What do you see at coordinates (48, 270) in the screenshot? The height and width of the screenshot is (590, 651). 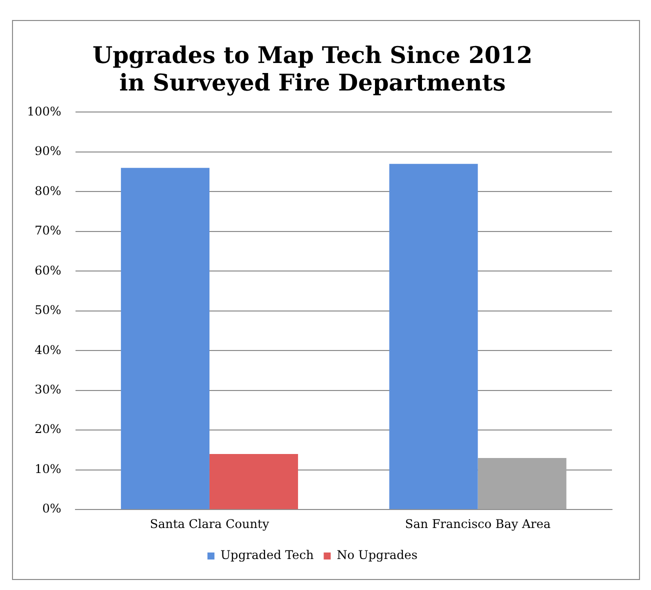 I see `y-tick-label: 60%` at bounding box center [48, 270].